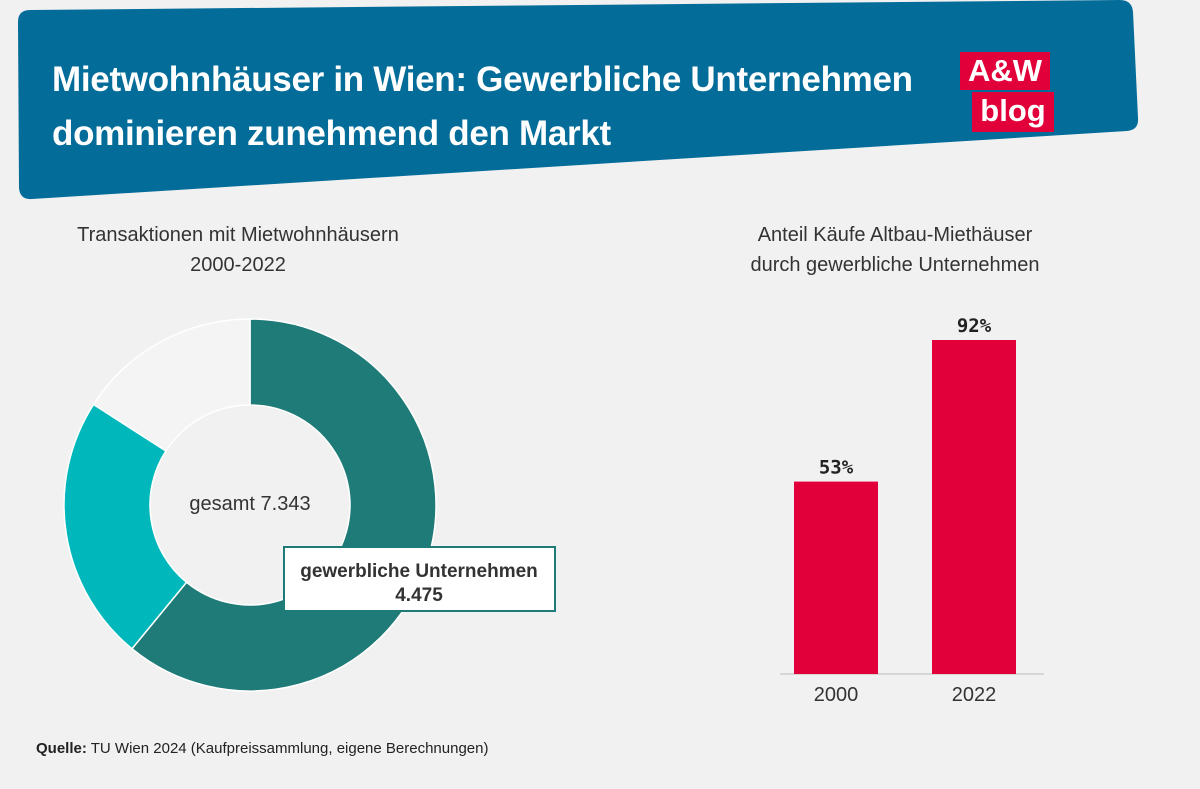 This screenshot has width=1200, height=789. What do you see at coordinates (419, 595) in the screenshot?
I see `callout-value: 4.475` at bounding box center [419, 595].